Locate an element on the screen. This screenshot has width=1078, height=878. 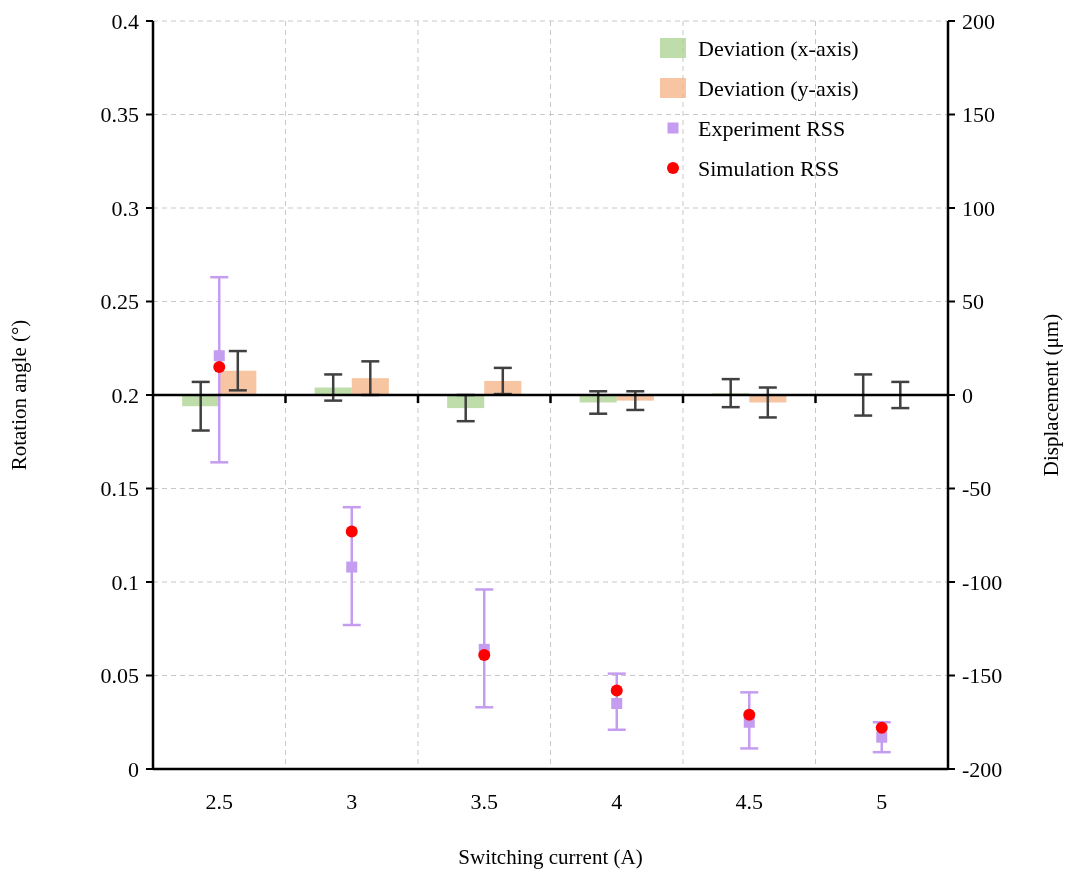
legend-label: Simulation RSS is located at coordinates (769, 168).